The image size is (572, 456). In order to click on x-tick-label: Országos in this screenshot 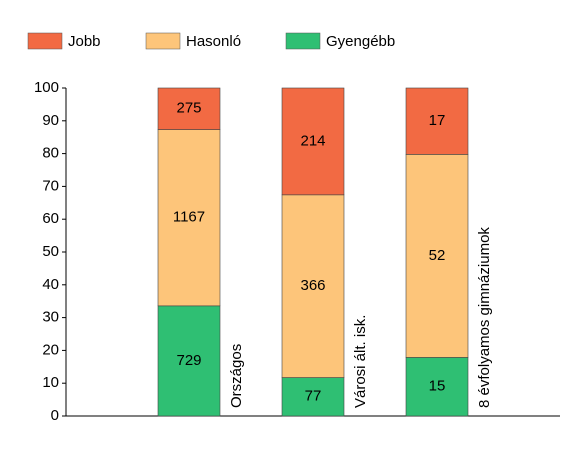, I will do `click(236, 376)`.